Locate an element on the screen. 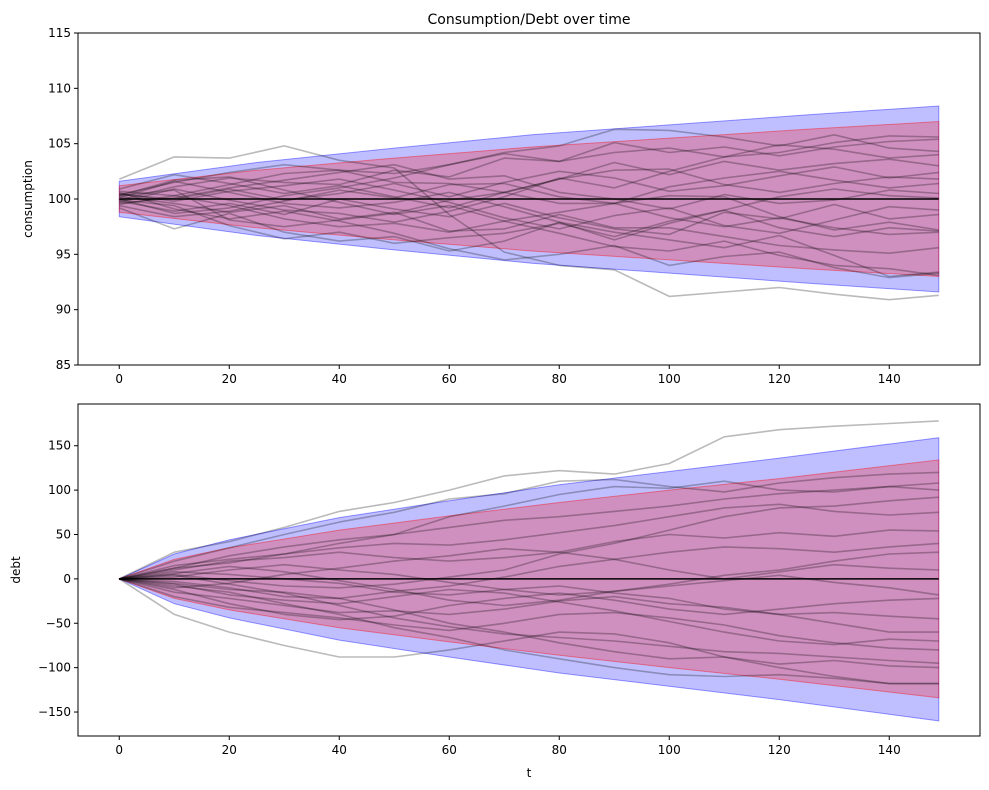 The height and width of the screenshot is (790, 989). y-tick-label: 110 is located at coordinates (59, 88).